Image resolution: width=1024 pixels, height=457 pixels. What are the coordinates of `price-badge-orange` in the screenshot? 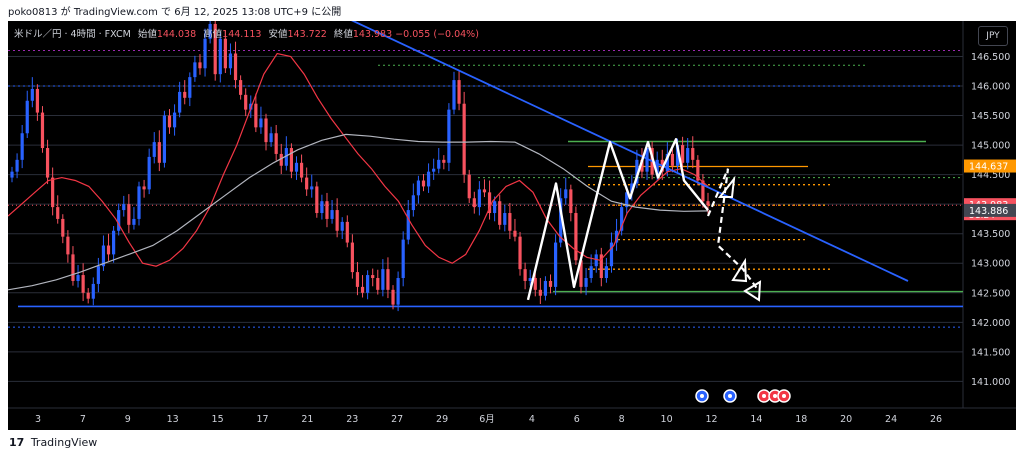 It's located at (990, 166).